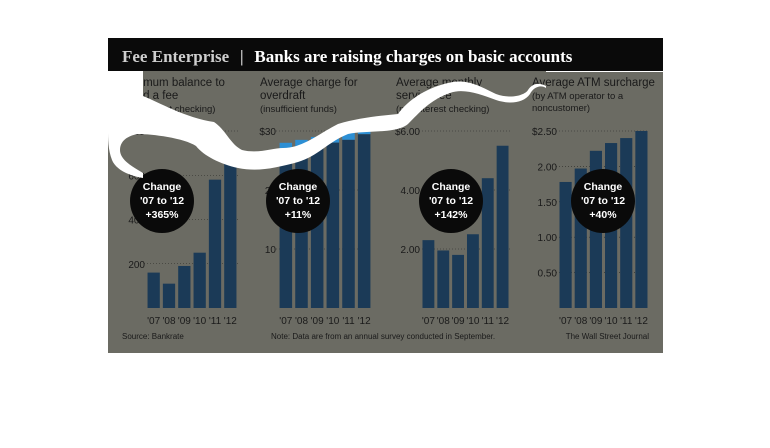 Image resolution: width=770 pixels, height=448 pixels. What do you see at coordinates (136, 265) in the screenshot?
I see `y-tick-label: 200` at bounding box center [136, 265].